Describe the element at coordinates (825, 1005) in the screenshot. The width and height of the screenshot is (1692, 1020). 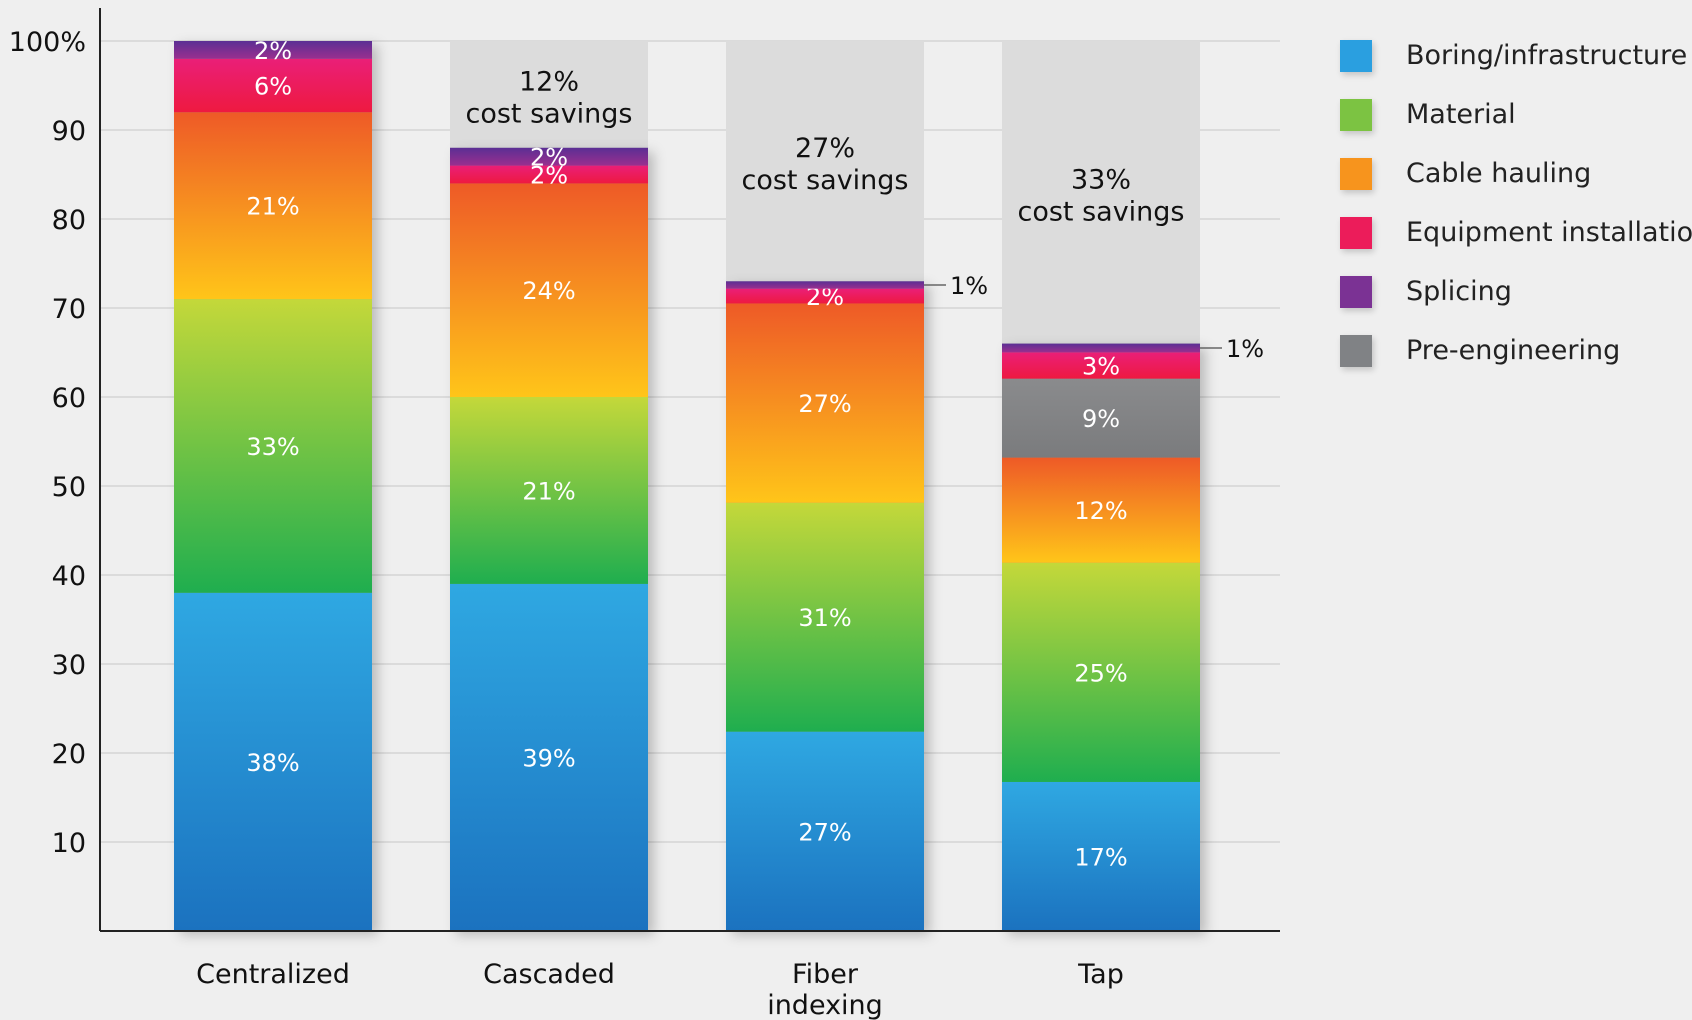
I see `x-tick-label: indexing` at that location.